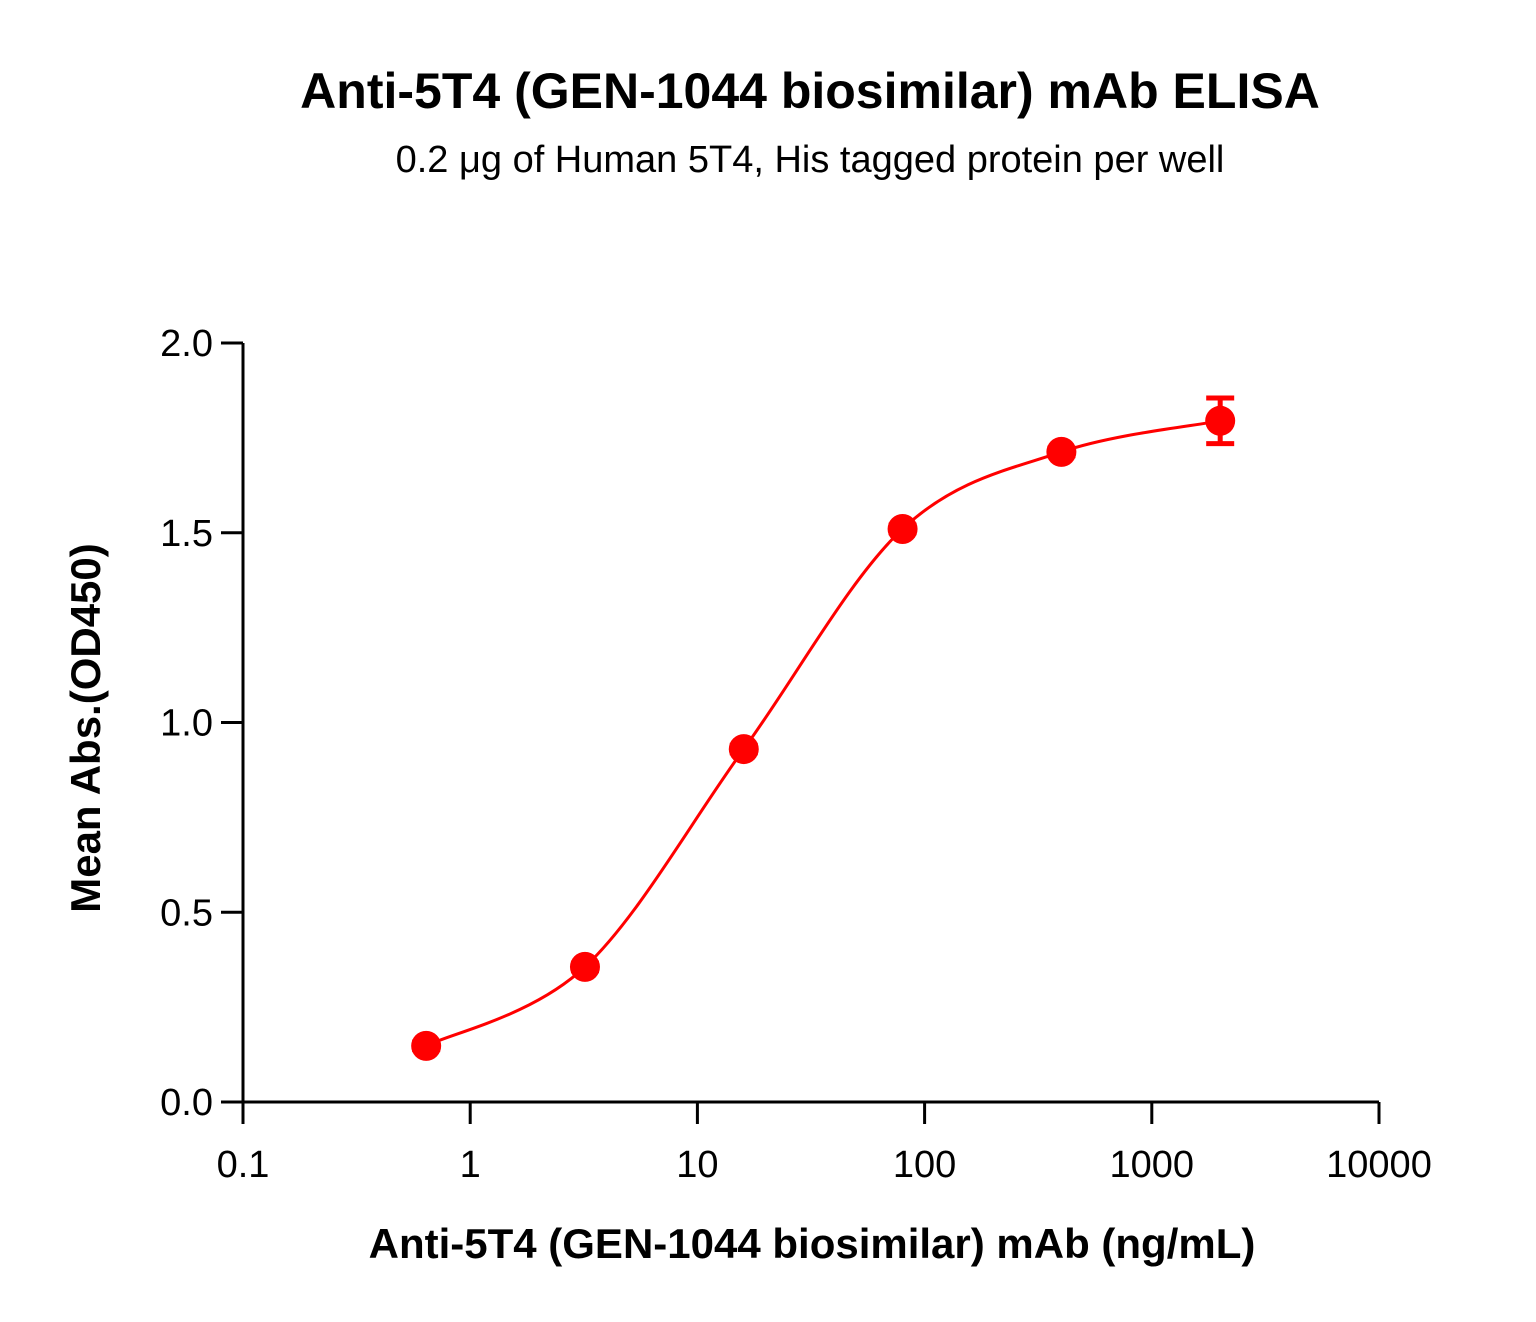 The height and width of the screenshot is (1322, 1536). I want to click on x-tick-label: 1, so click(470, 1165).